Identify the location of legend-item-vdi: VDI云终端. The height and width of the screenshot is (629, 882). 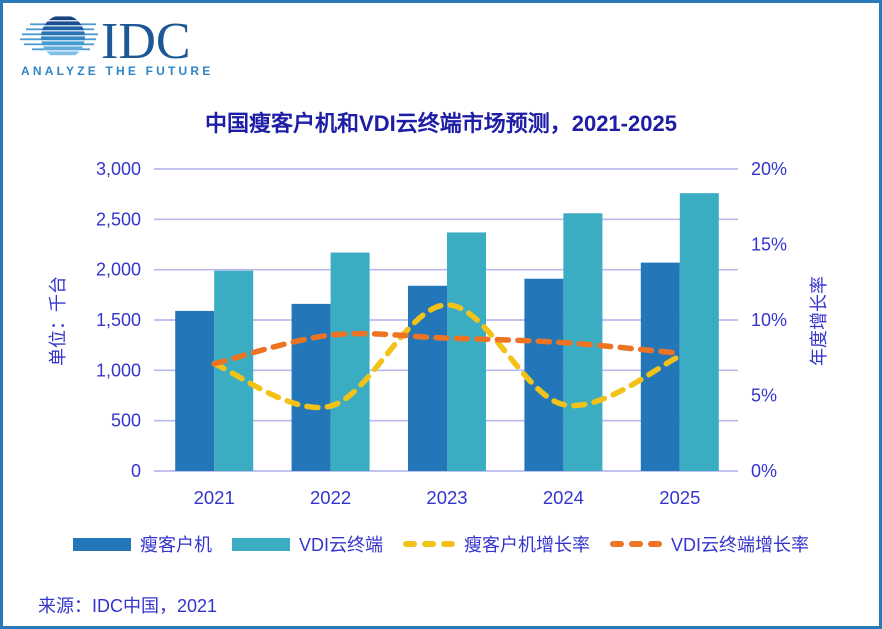
(307, 544).